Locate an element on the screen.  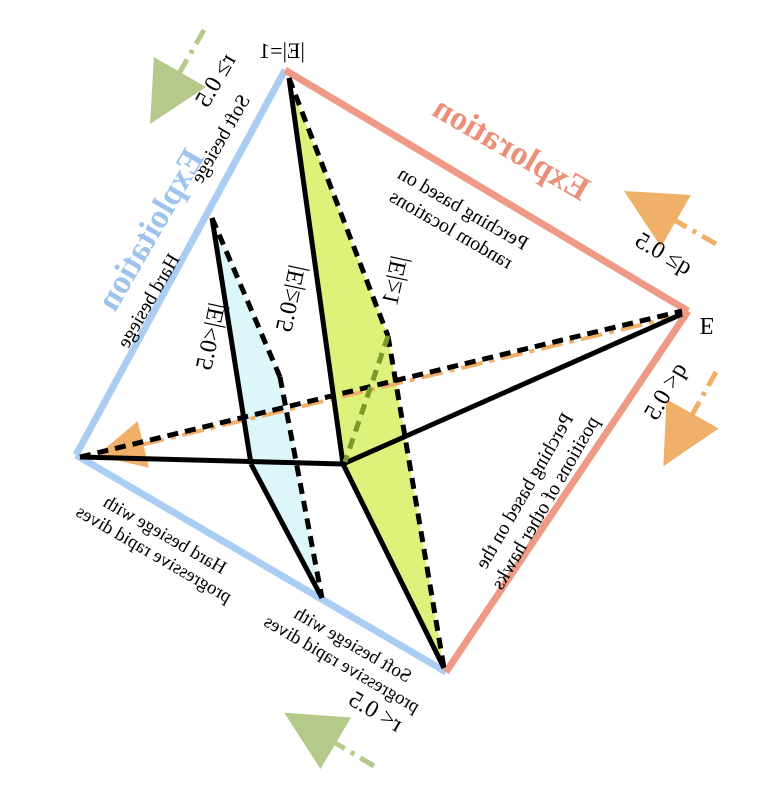
green-arrow-top is located at coordinates (178, 76).